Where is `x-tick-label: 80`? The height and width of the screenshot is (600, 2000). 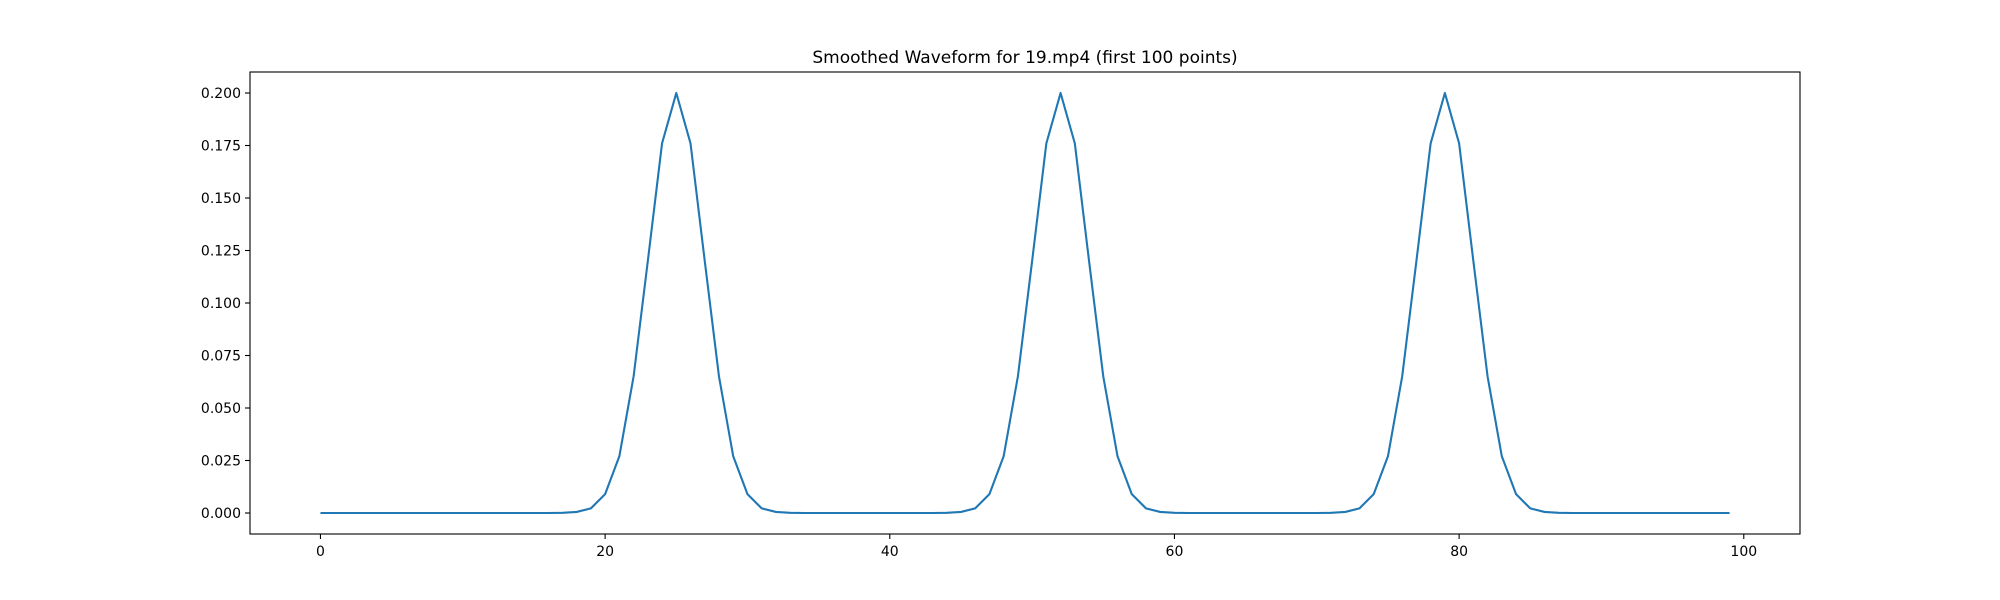
x-tick-label: 80 is located at coordinates (1459, 552).